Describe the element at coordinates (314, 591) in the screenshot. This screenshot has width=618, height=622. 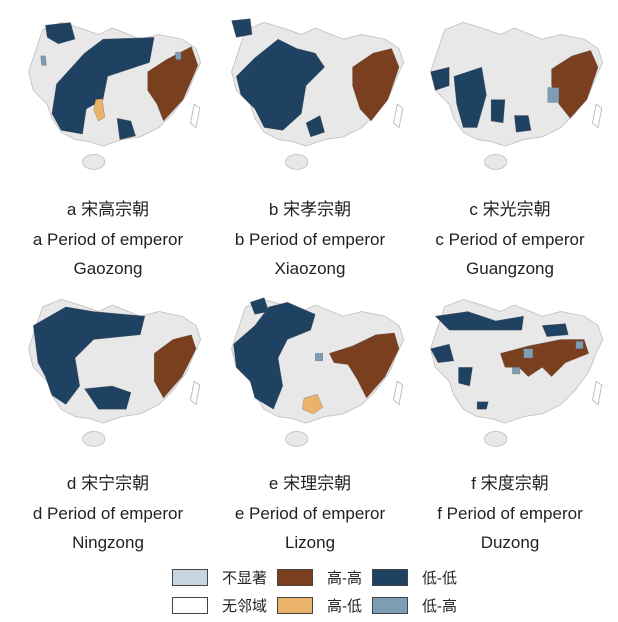
I see `legend: 不显著 高-高 低-低无邻域 高-低 低-高` at that location.